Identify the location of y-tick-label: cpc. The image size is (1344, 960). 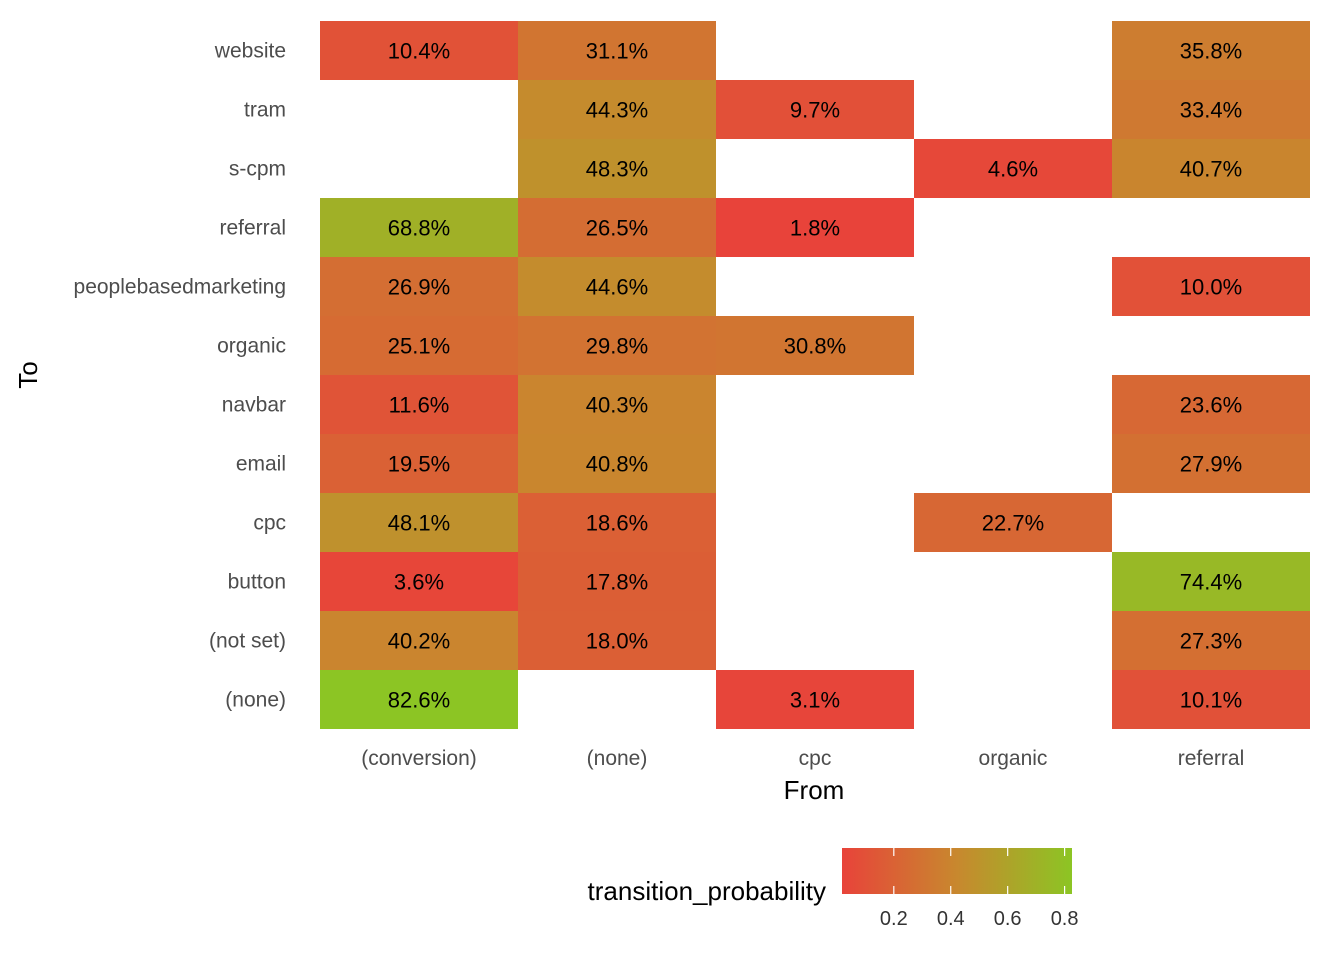
(269, 523).